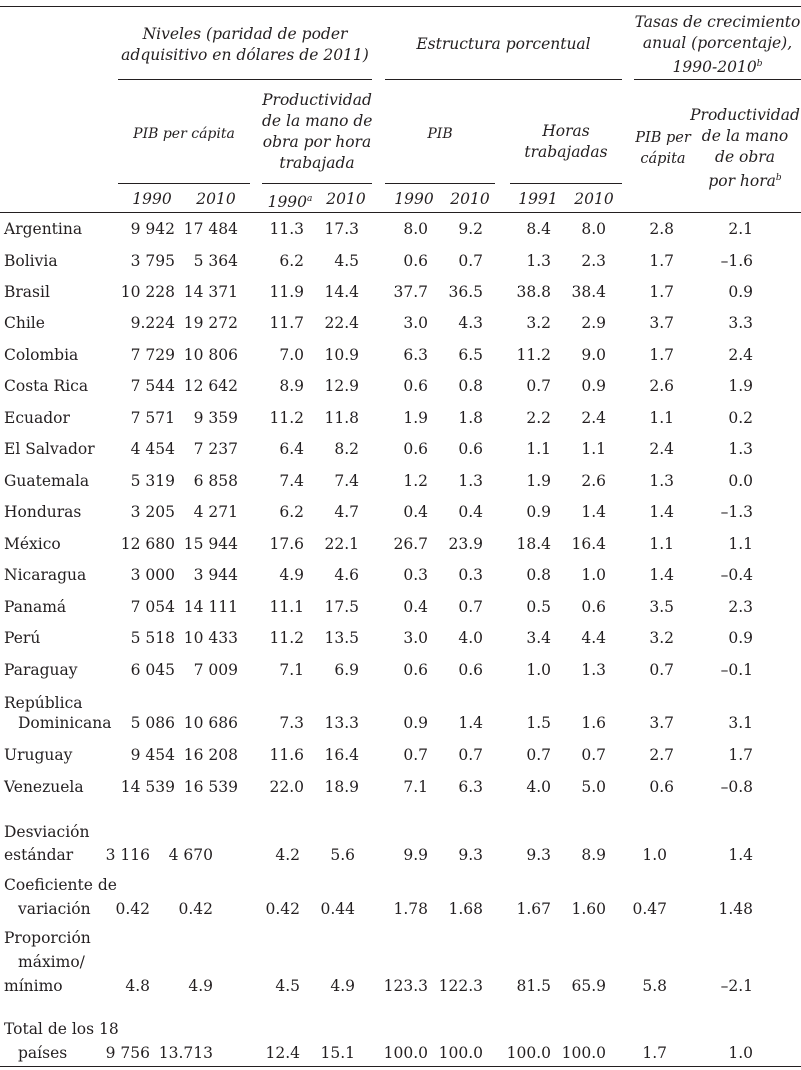  What do you see at coordinates (341, 418) in the screenshot?
I see `table-cell: 11.8` at bounding box center [341, 418].